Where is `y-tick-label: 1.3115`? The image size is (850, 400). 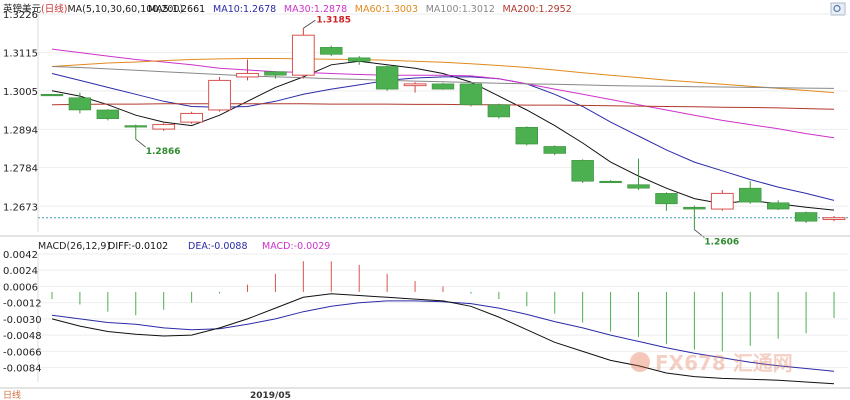 y-tick-label: 1.3115 is located at coordinates (20, 54).